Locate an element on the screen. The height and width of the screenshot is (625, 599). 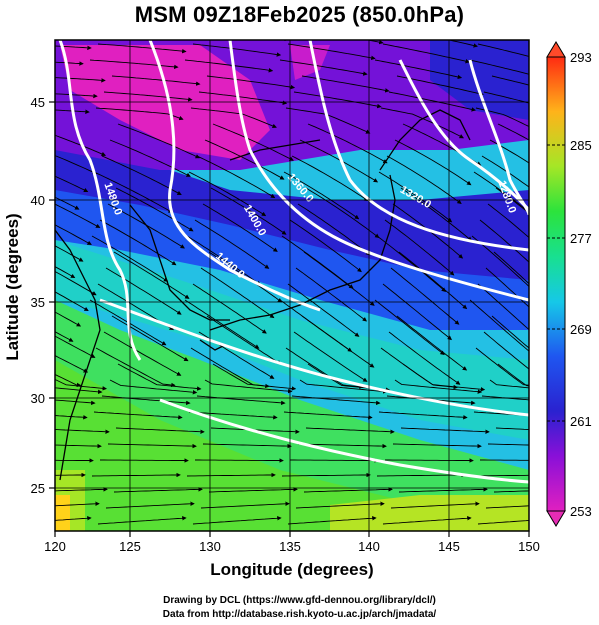
y-axis-title: Latitude (degrees) is located at coordinates (12, 286).